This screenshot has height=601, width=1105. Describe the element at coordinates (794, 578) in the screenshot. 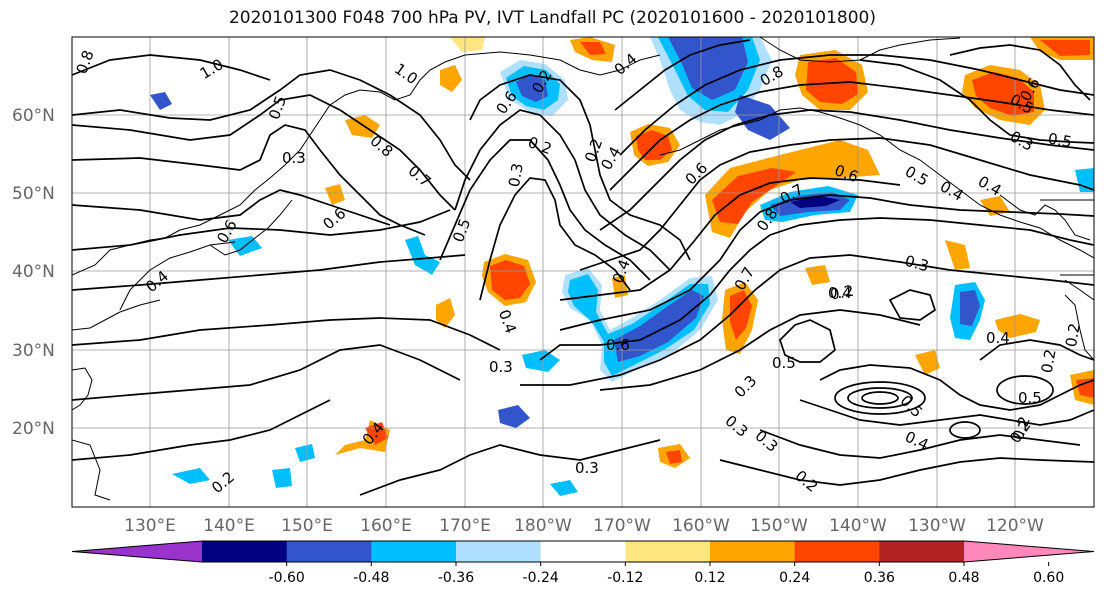

I see `colorbar-tick-label: 0.24` at that location.